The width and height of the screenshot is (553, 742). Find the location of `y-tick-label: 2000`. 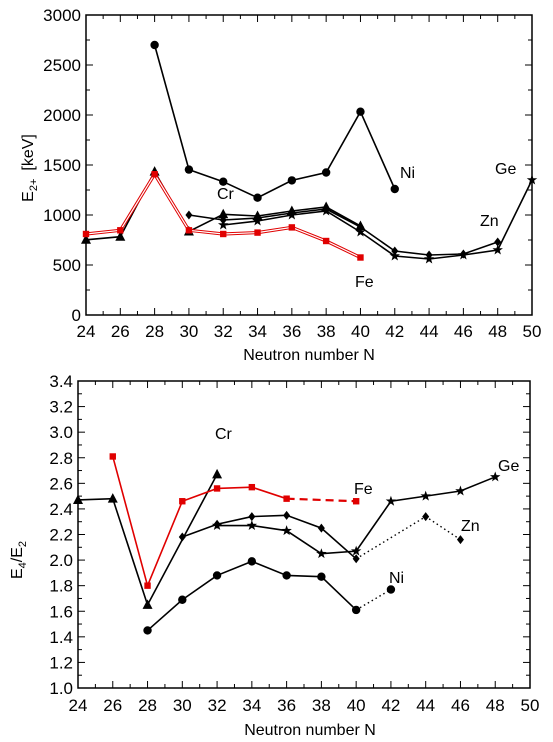

y-tick-label: 2000 is located at coordinates (62, 115).